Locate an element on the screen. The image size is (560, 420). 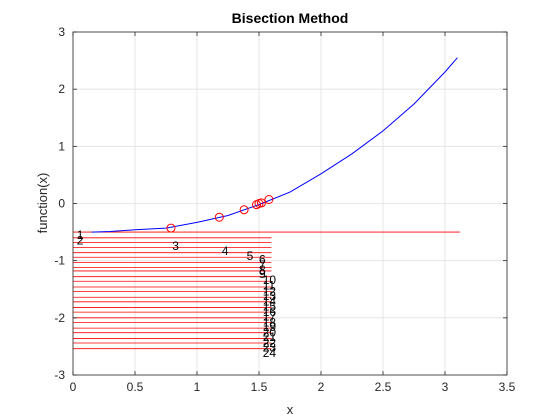
x-tick-label: 2.5 is located at coordinates (383, 387).